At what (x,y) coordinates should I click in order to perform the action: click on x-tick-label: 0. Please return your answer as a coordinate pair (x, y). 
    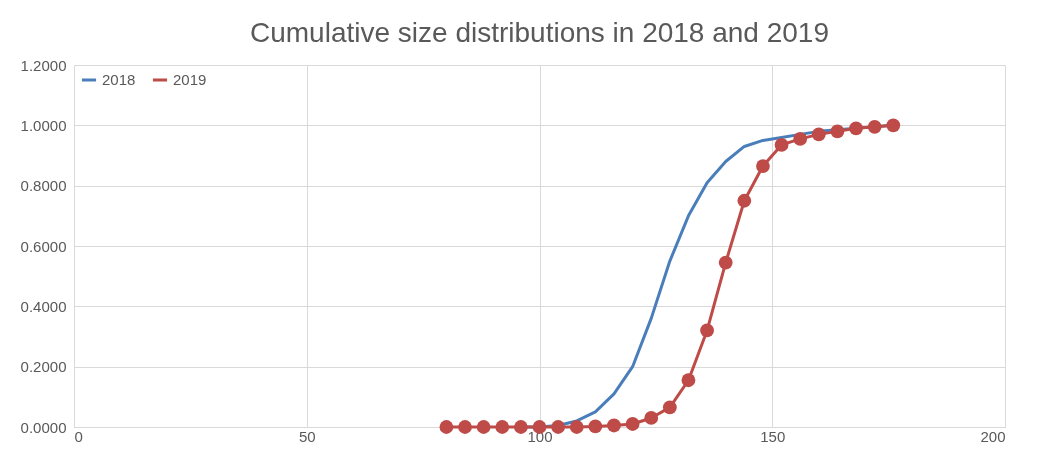
    Looking at the image, I should click on (78, 436).